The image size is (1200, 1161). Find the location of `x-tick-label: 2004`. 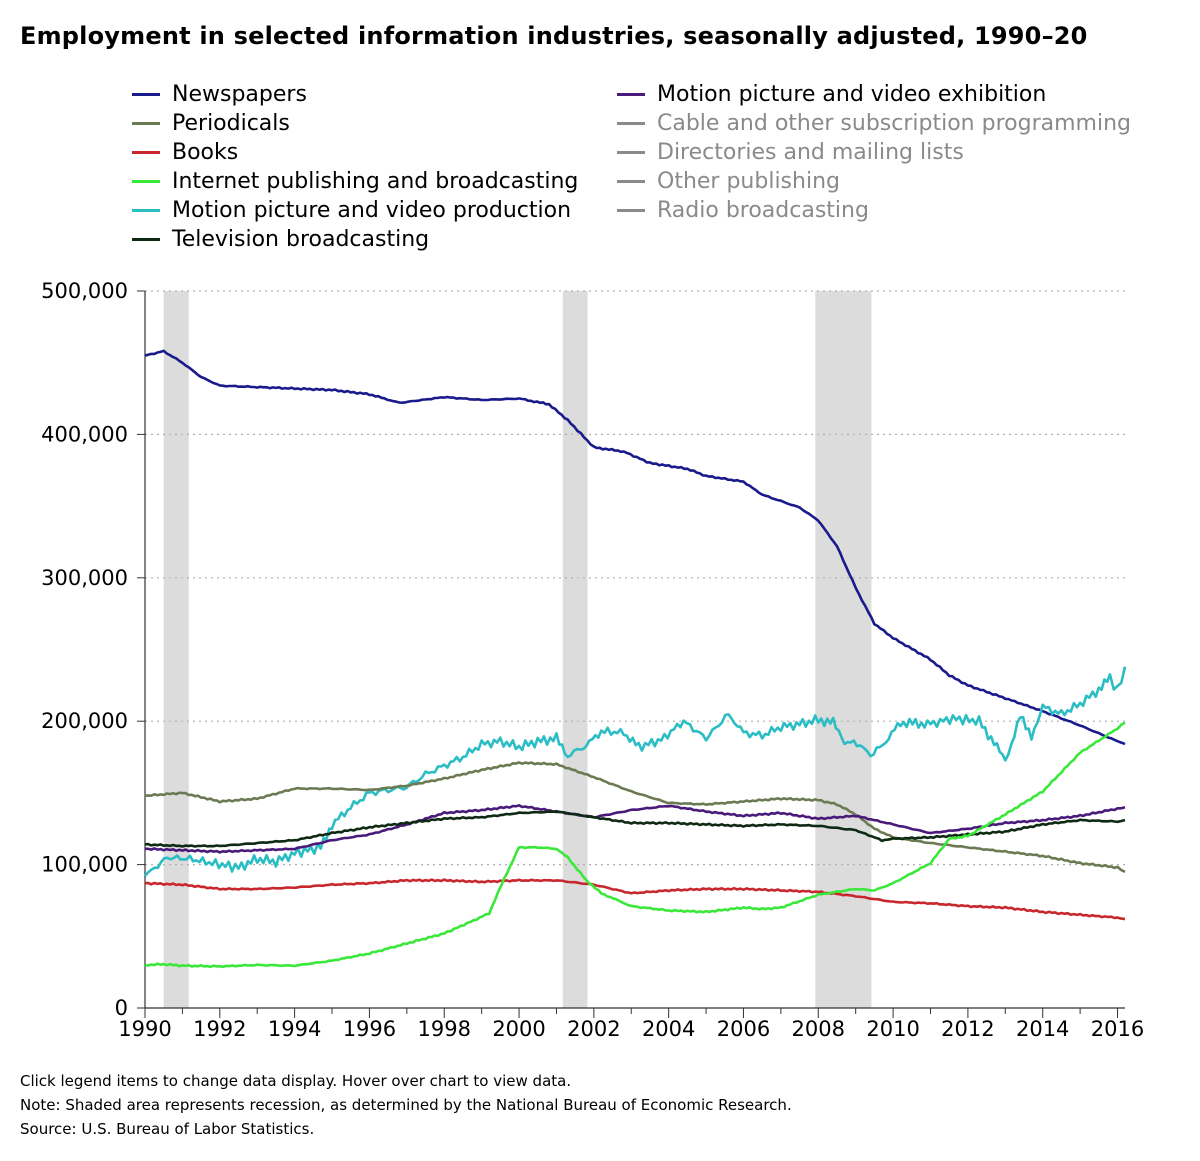

x-tick-label: 2004 is located at coordinates (668, 1029).